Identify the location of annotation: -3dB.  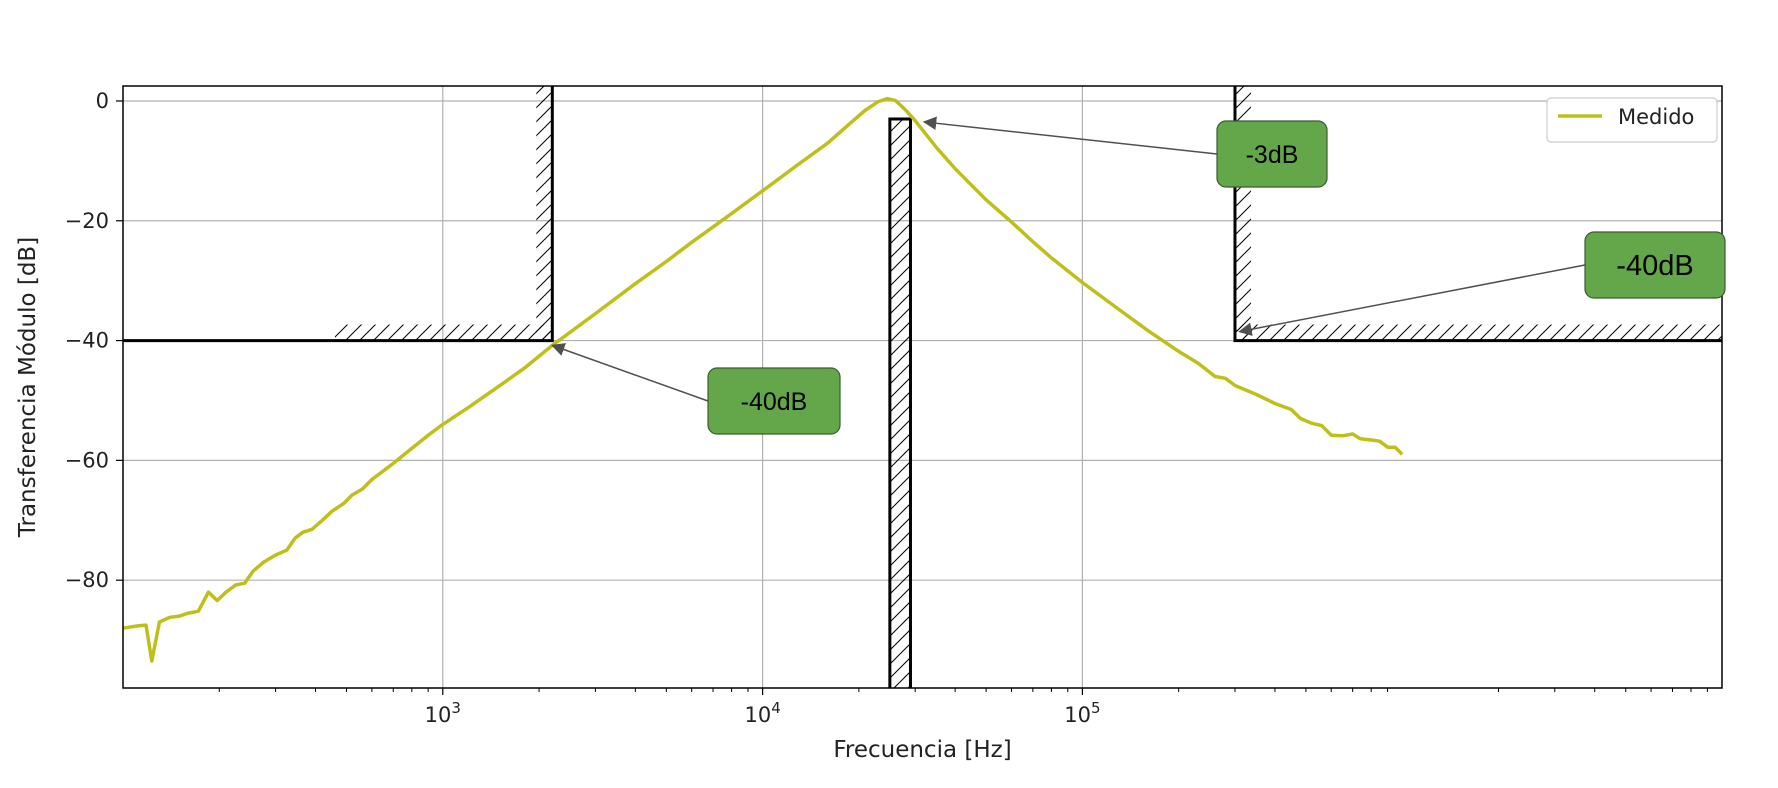
(1125, 152).